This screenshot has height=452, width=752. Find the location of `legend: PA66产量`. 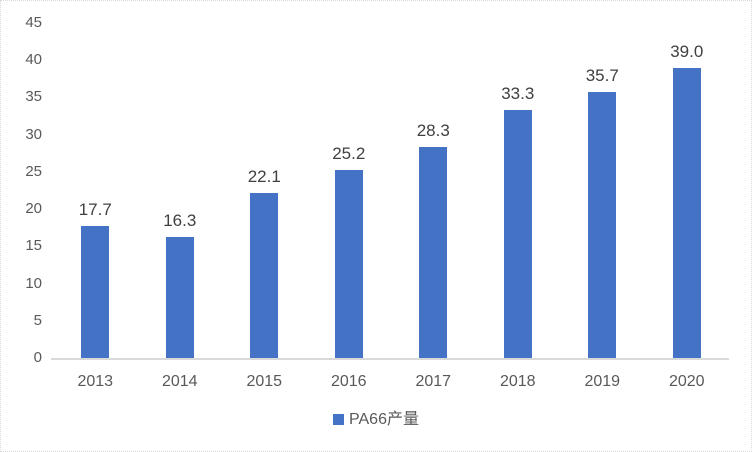

legend: PA66产量 is located at coordinates (376, 419).